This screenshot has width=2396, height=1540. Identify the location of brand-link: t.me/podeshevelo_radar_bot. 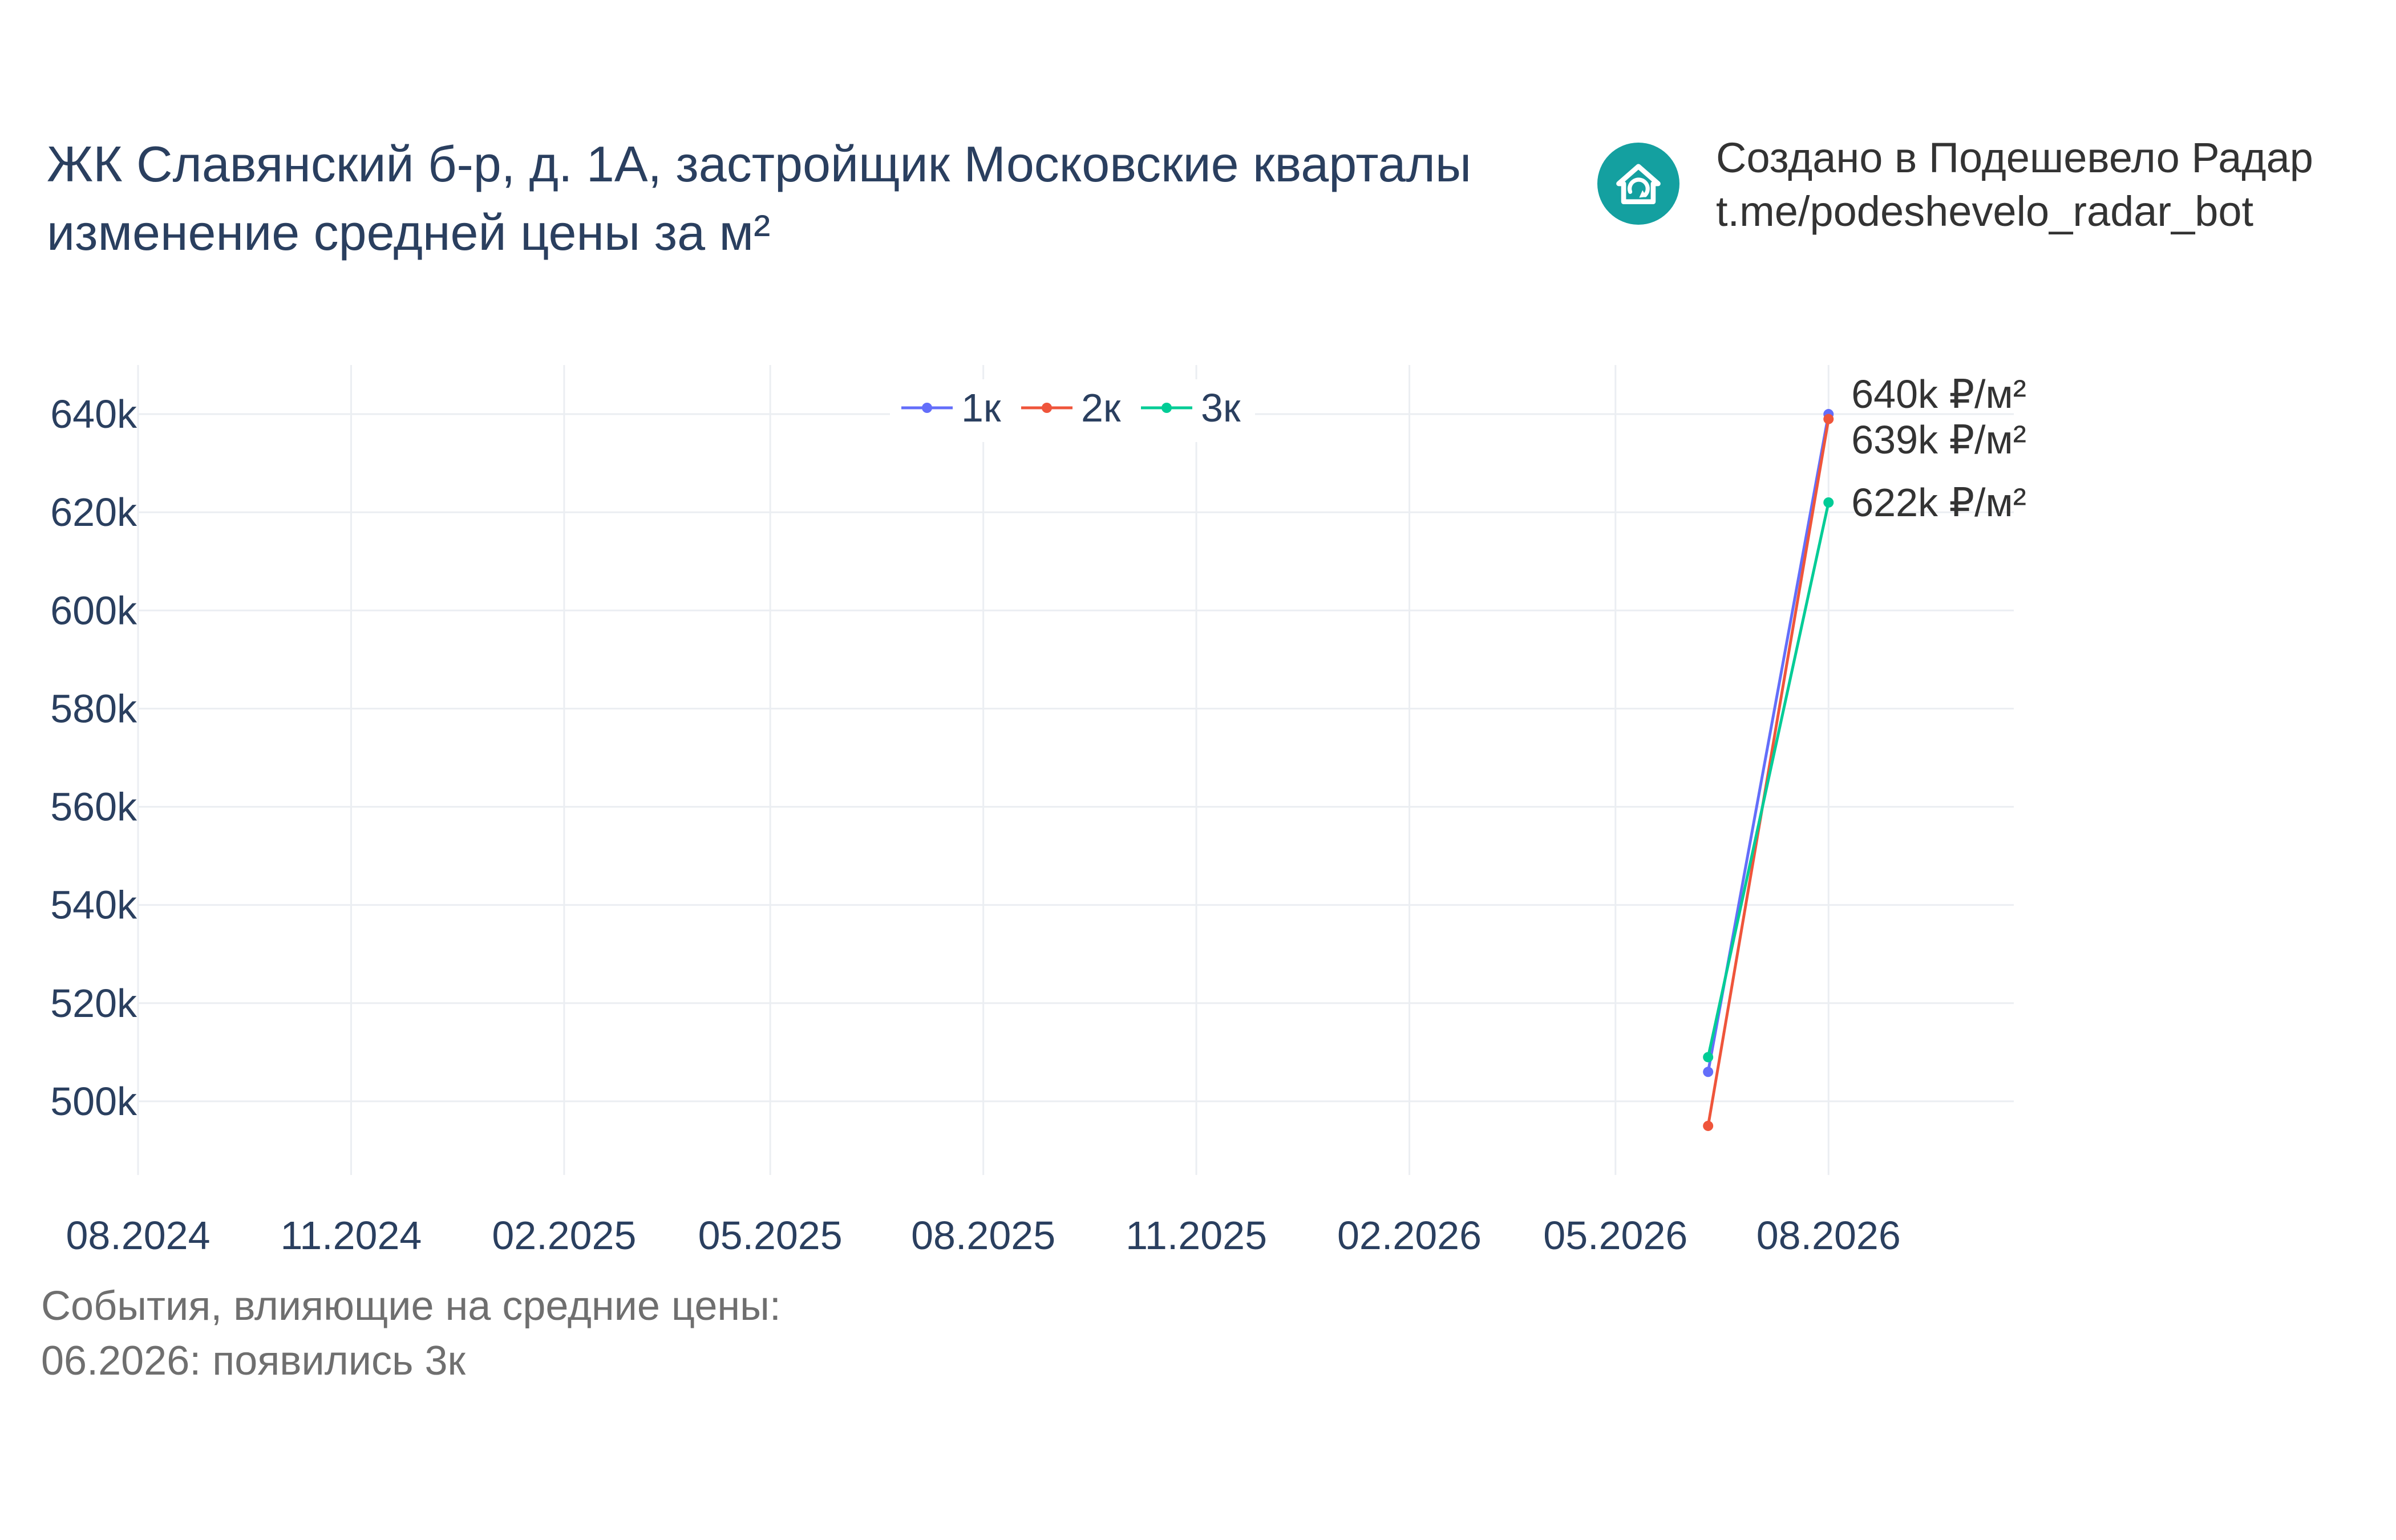
(1985, 212).